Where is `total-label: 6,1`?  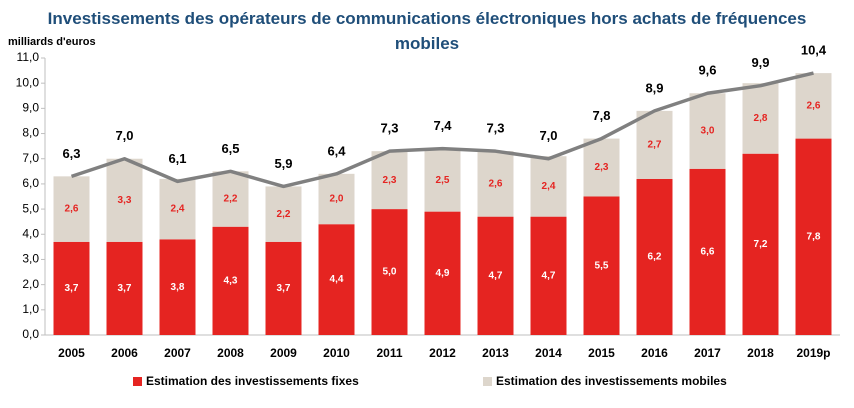
total-label: 6,1 is located at coordinates (177, 158).